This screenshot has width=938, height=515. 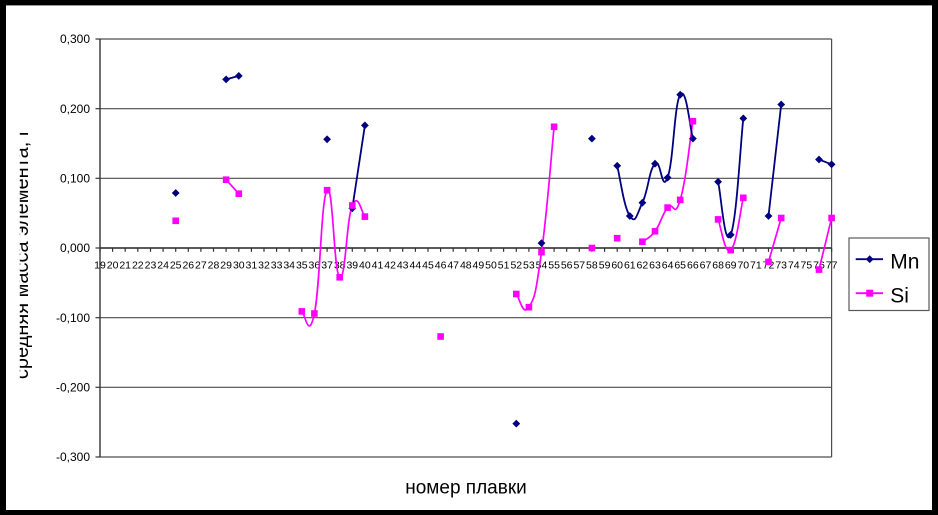 What do you see at coordinates (718, 265) in the screenshot?
I see `svg-text: 68` at bounding box center [718, 265].